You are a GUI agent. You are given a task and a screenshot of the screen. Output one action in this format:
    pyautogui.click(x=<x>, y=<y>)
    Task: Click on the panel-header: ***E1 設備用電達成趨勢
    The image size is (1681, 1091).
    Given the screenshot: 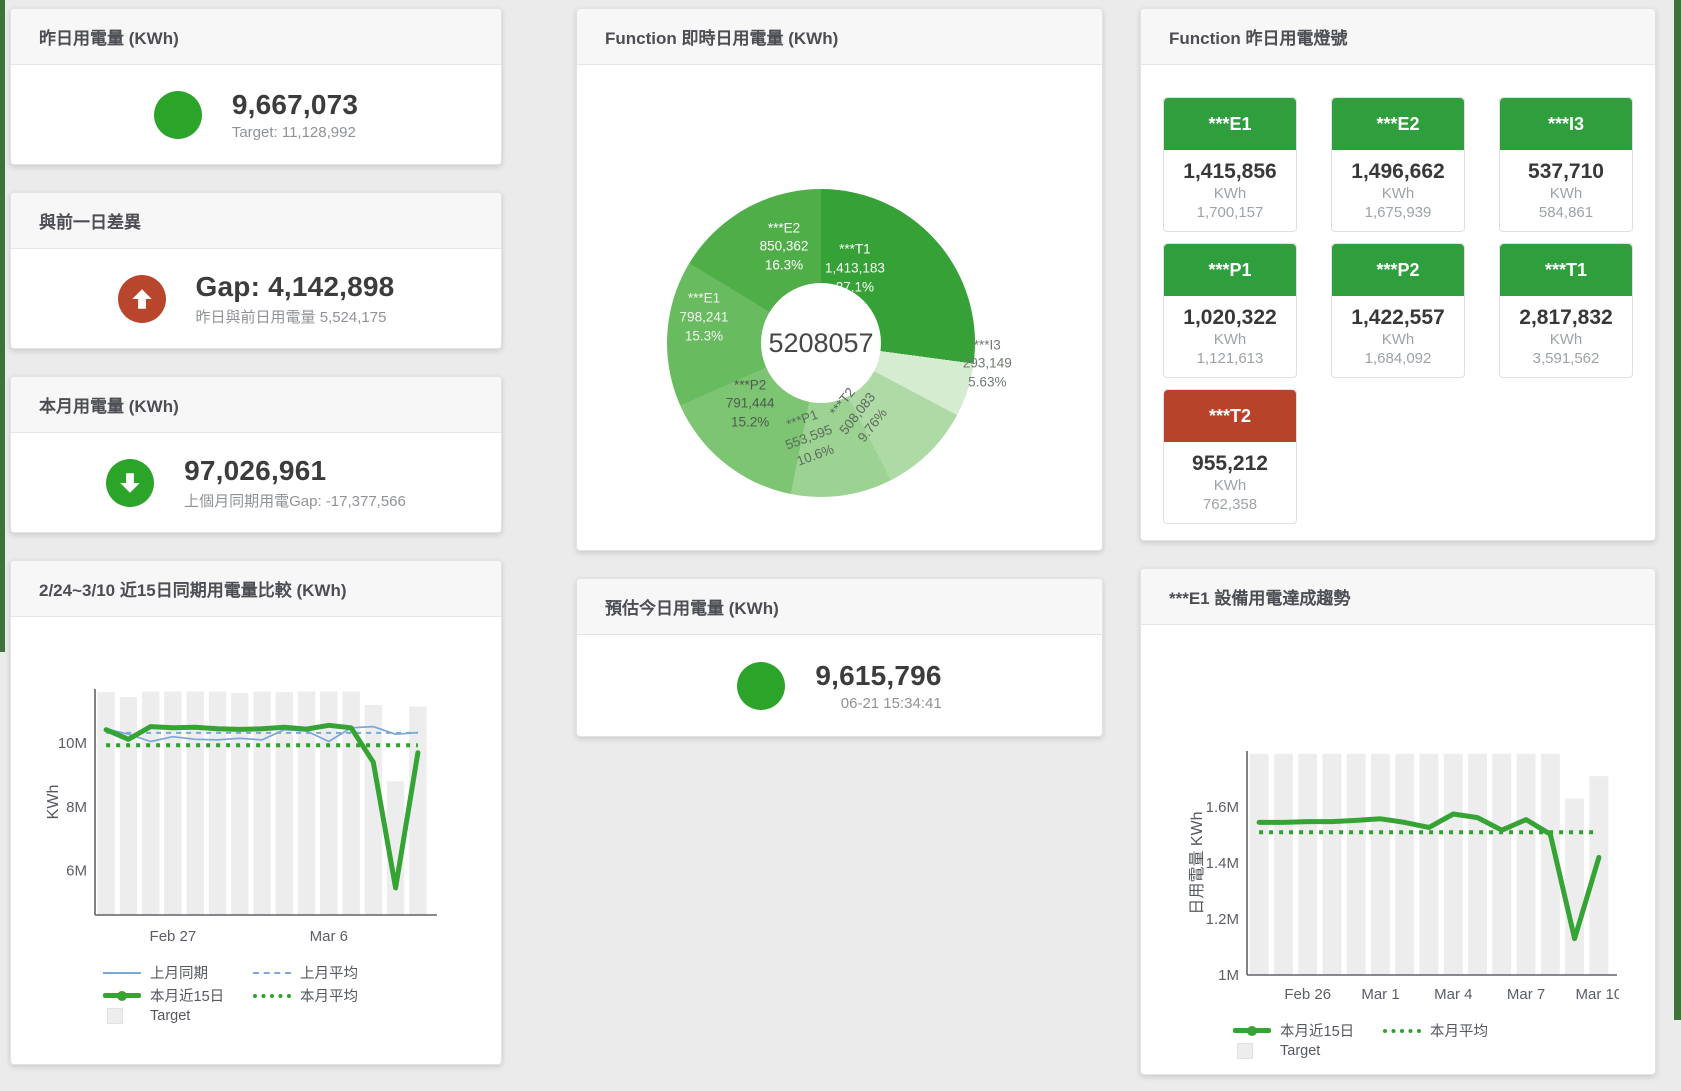 What is the action you would take?
    pyautogui.click(x=1398, y=597)
    